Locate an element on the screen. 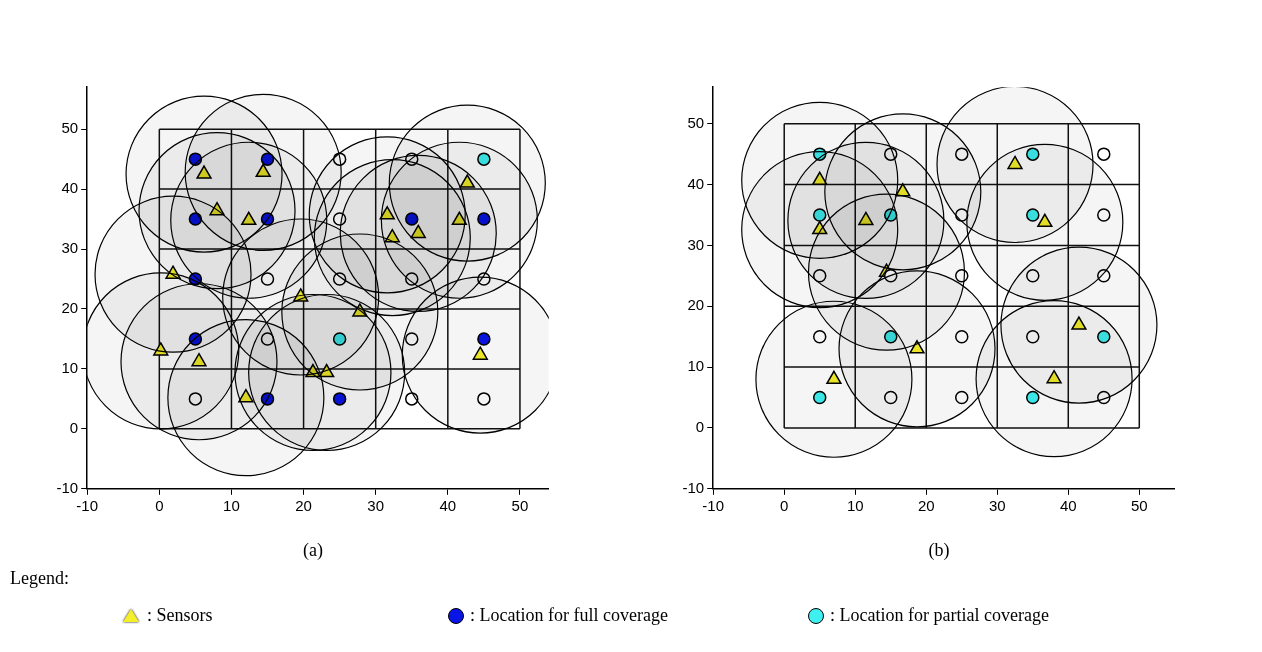  text: (b) is located at coordinates (939, 551).